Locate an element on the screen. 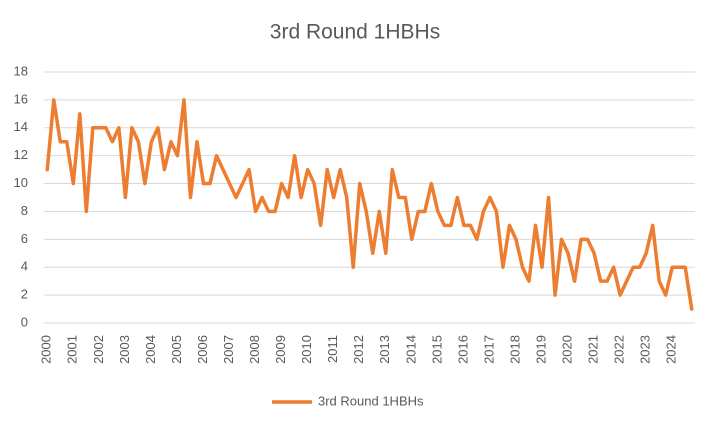  x-tick-label: 2015 is located at coordinates (436, 349).